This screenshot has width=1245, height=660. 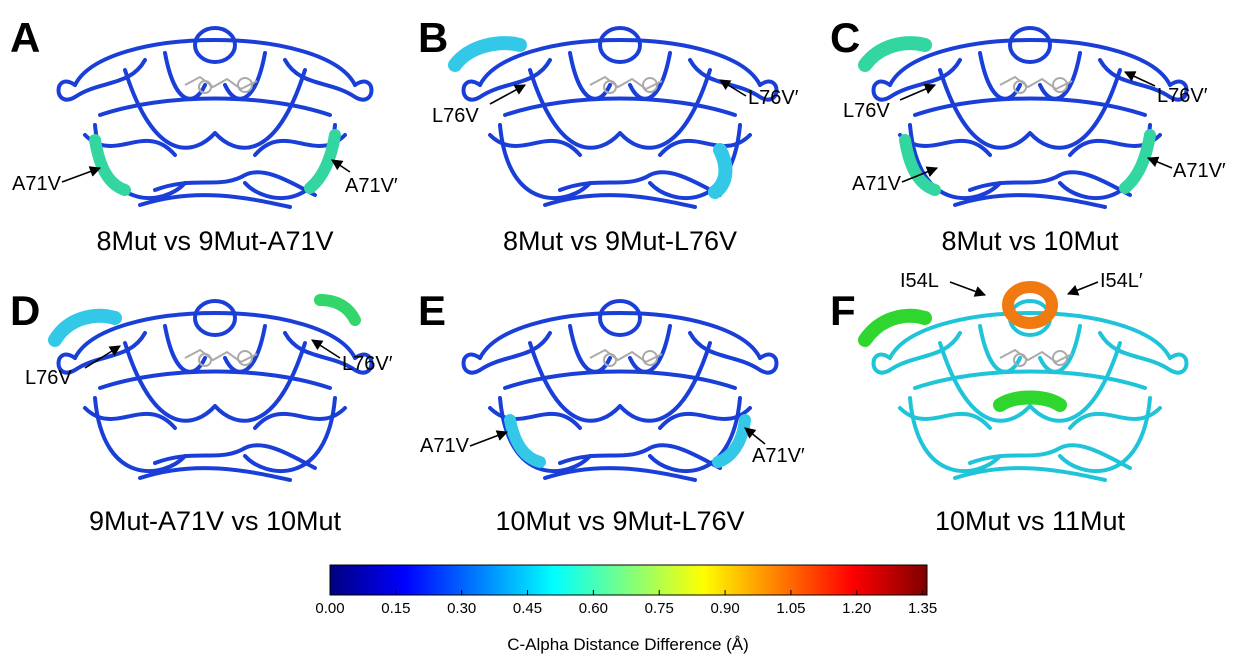 I want to click on panel-caption: 10Mut vs 11Mut, so click(x=1030, y=521).